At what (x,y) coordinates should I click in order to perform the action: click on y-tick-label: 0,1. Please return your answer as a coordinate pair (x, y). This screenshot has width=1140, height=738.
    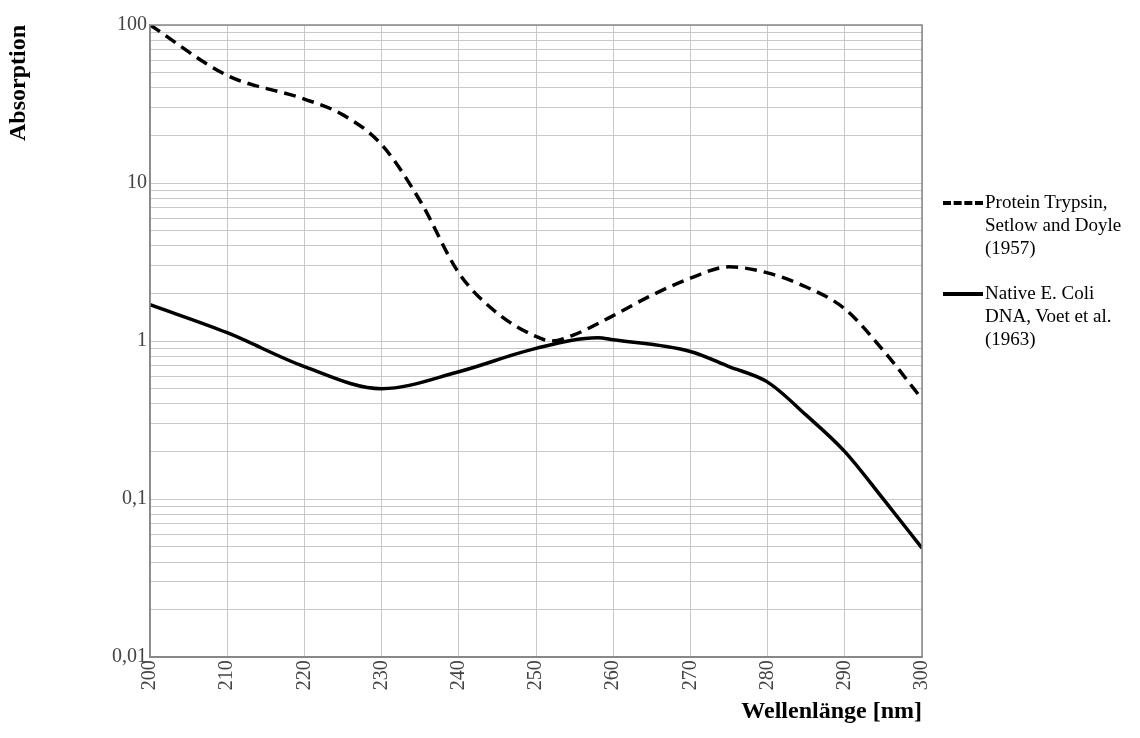
    Looking at the image, I should click on (134, 497).